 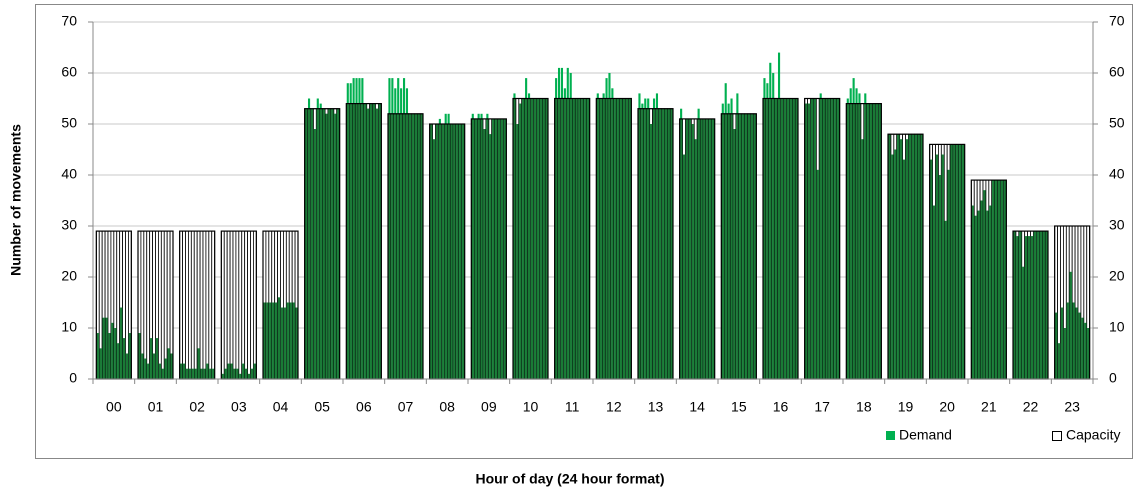 I want to click on x-tick-label: 03, so click(x=239, y=407).